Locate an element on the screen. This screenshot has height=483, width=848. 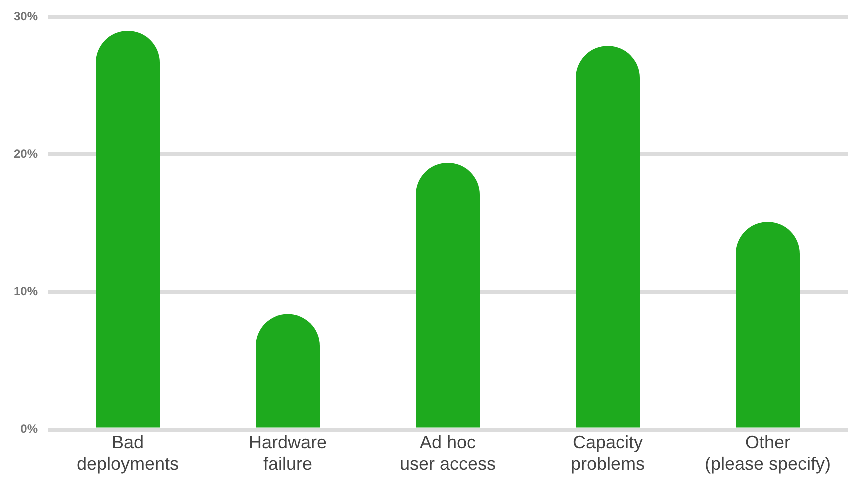
x-tick-label: Ad hoc user access is located at coordinates (448, 453).